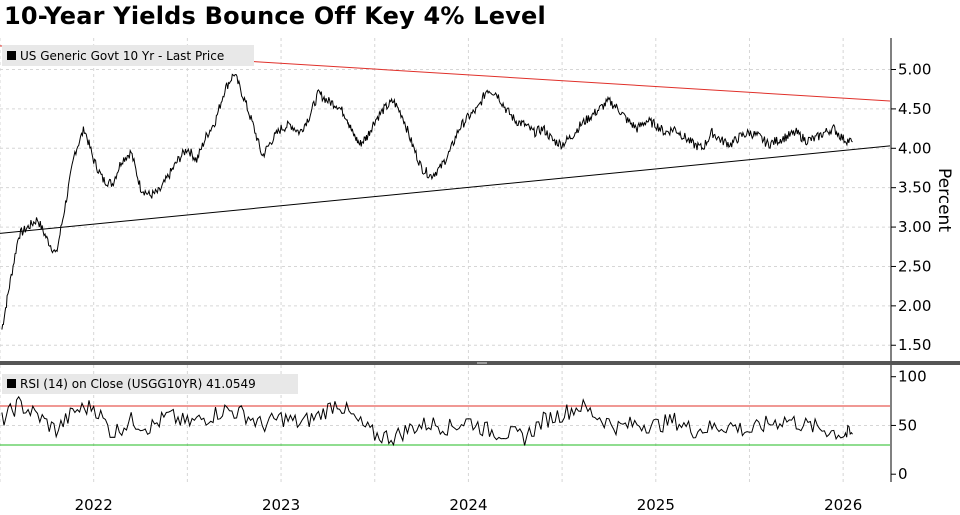 The height and width of the screenshot is (515, 960). What do you see at coordinates (122, 56) in the screenshot?
I see `main-legend-label: US Generic Govt 10 Yr - Last Price` at bounding box center [122, 56].